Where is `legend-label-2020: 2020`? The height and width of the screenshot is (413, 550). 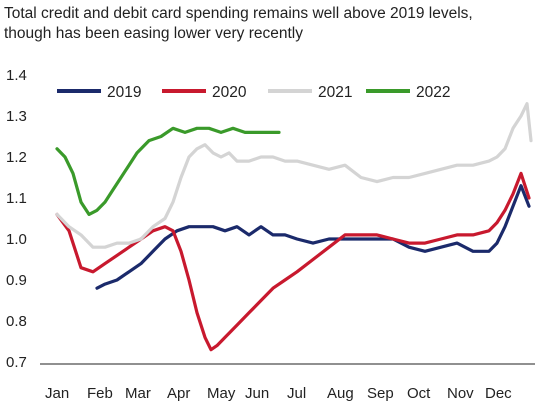 legend-label-2020: 2020 is located at coordinates (229, 92).